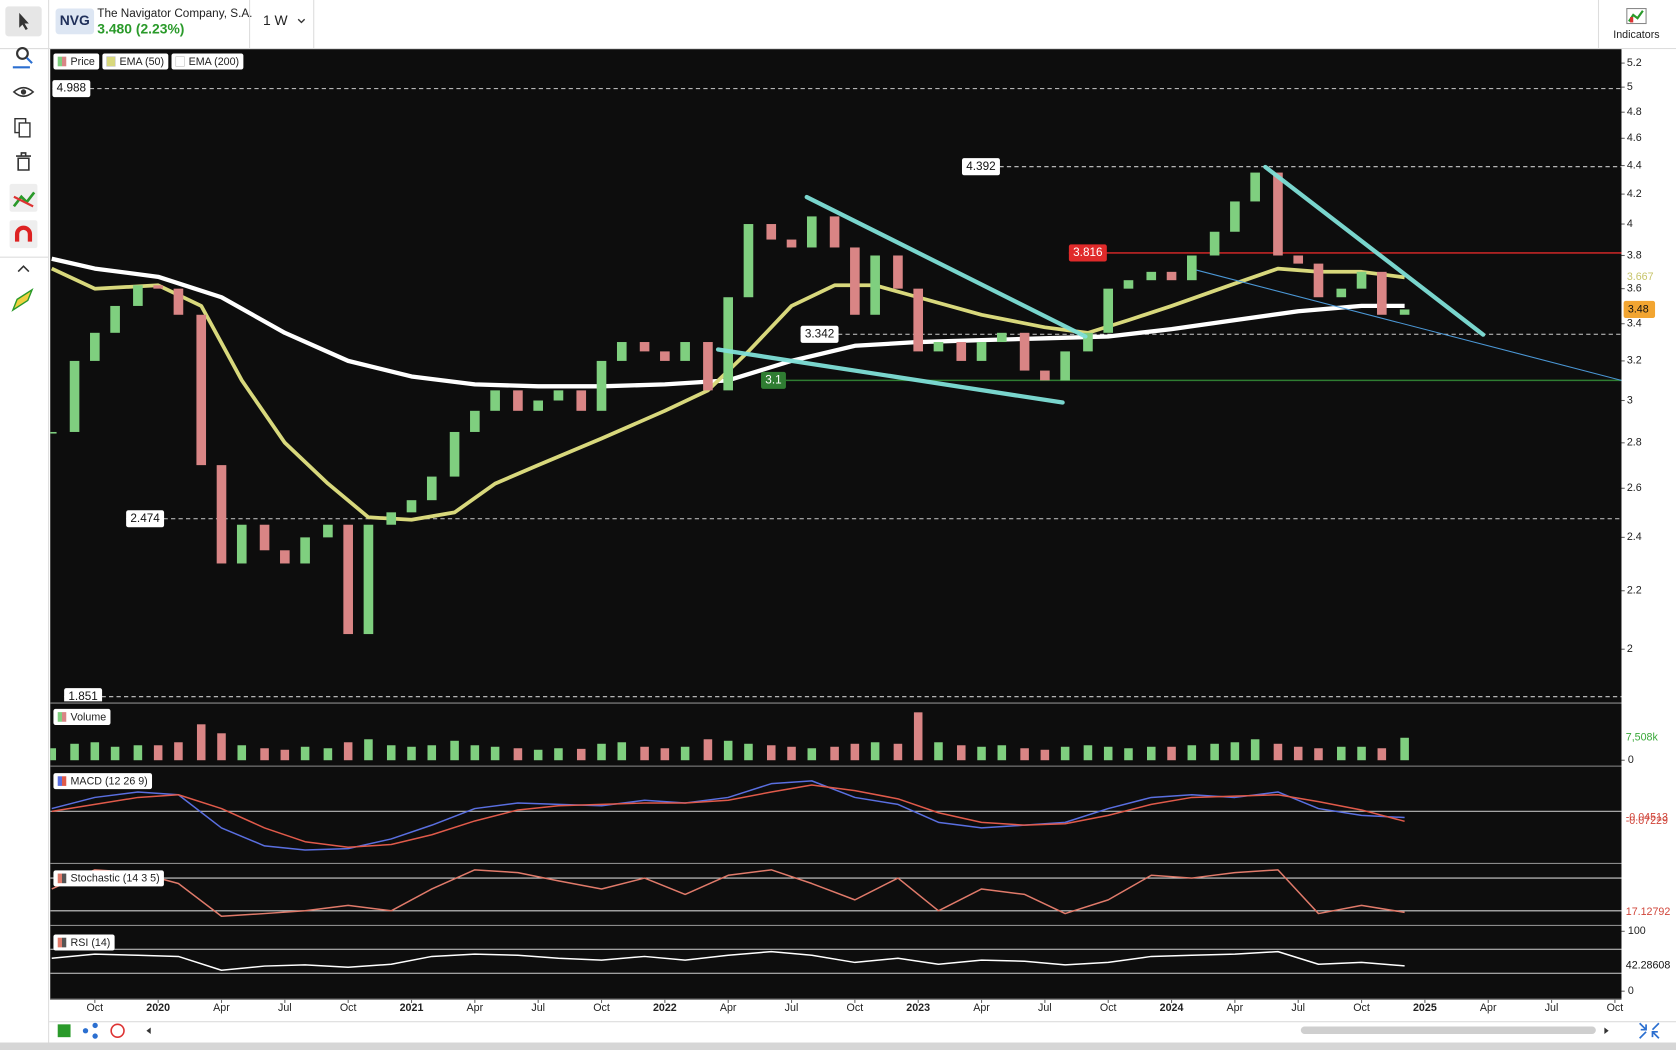 The height and width of the screenshot is (1050, 1676). What do you see at coordinates (24, 21) in the screenshot?
I see `tool-pointer` at bounding box center [24, 21].